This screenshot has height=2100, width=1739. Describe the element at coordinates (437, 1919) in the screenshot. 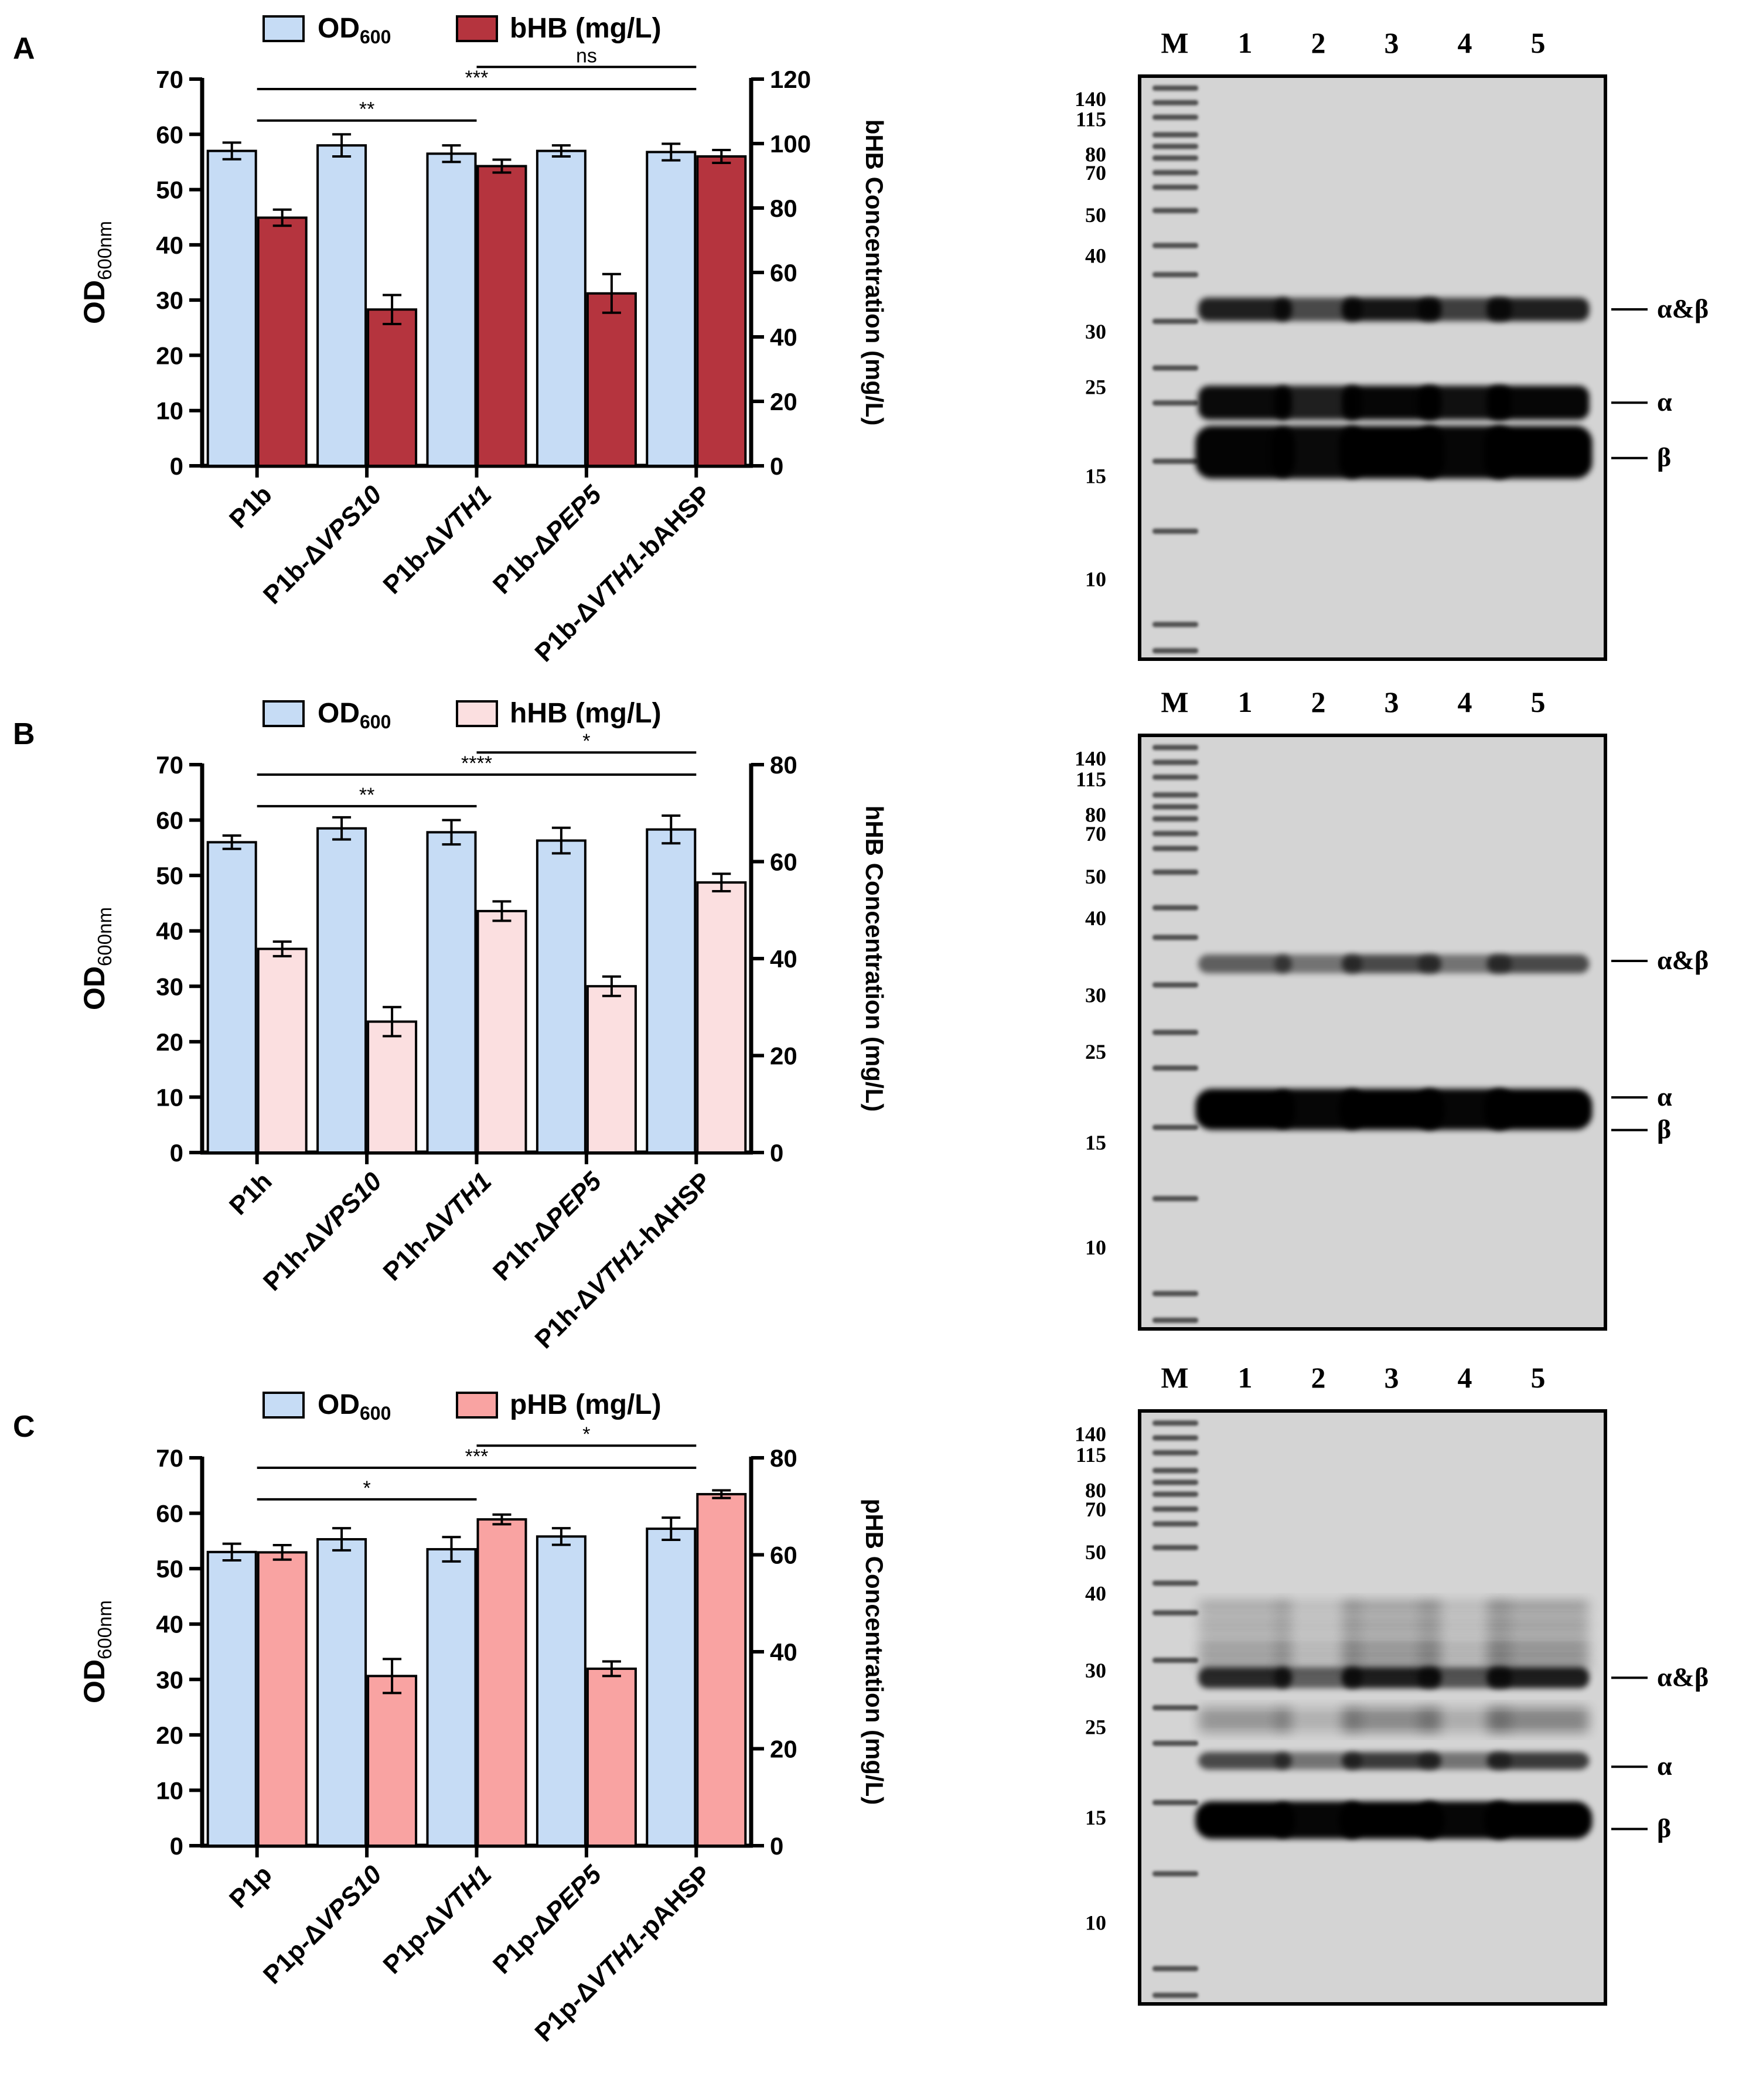

I see `x-category-label: P1p-ΔVTH1` at that location.